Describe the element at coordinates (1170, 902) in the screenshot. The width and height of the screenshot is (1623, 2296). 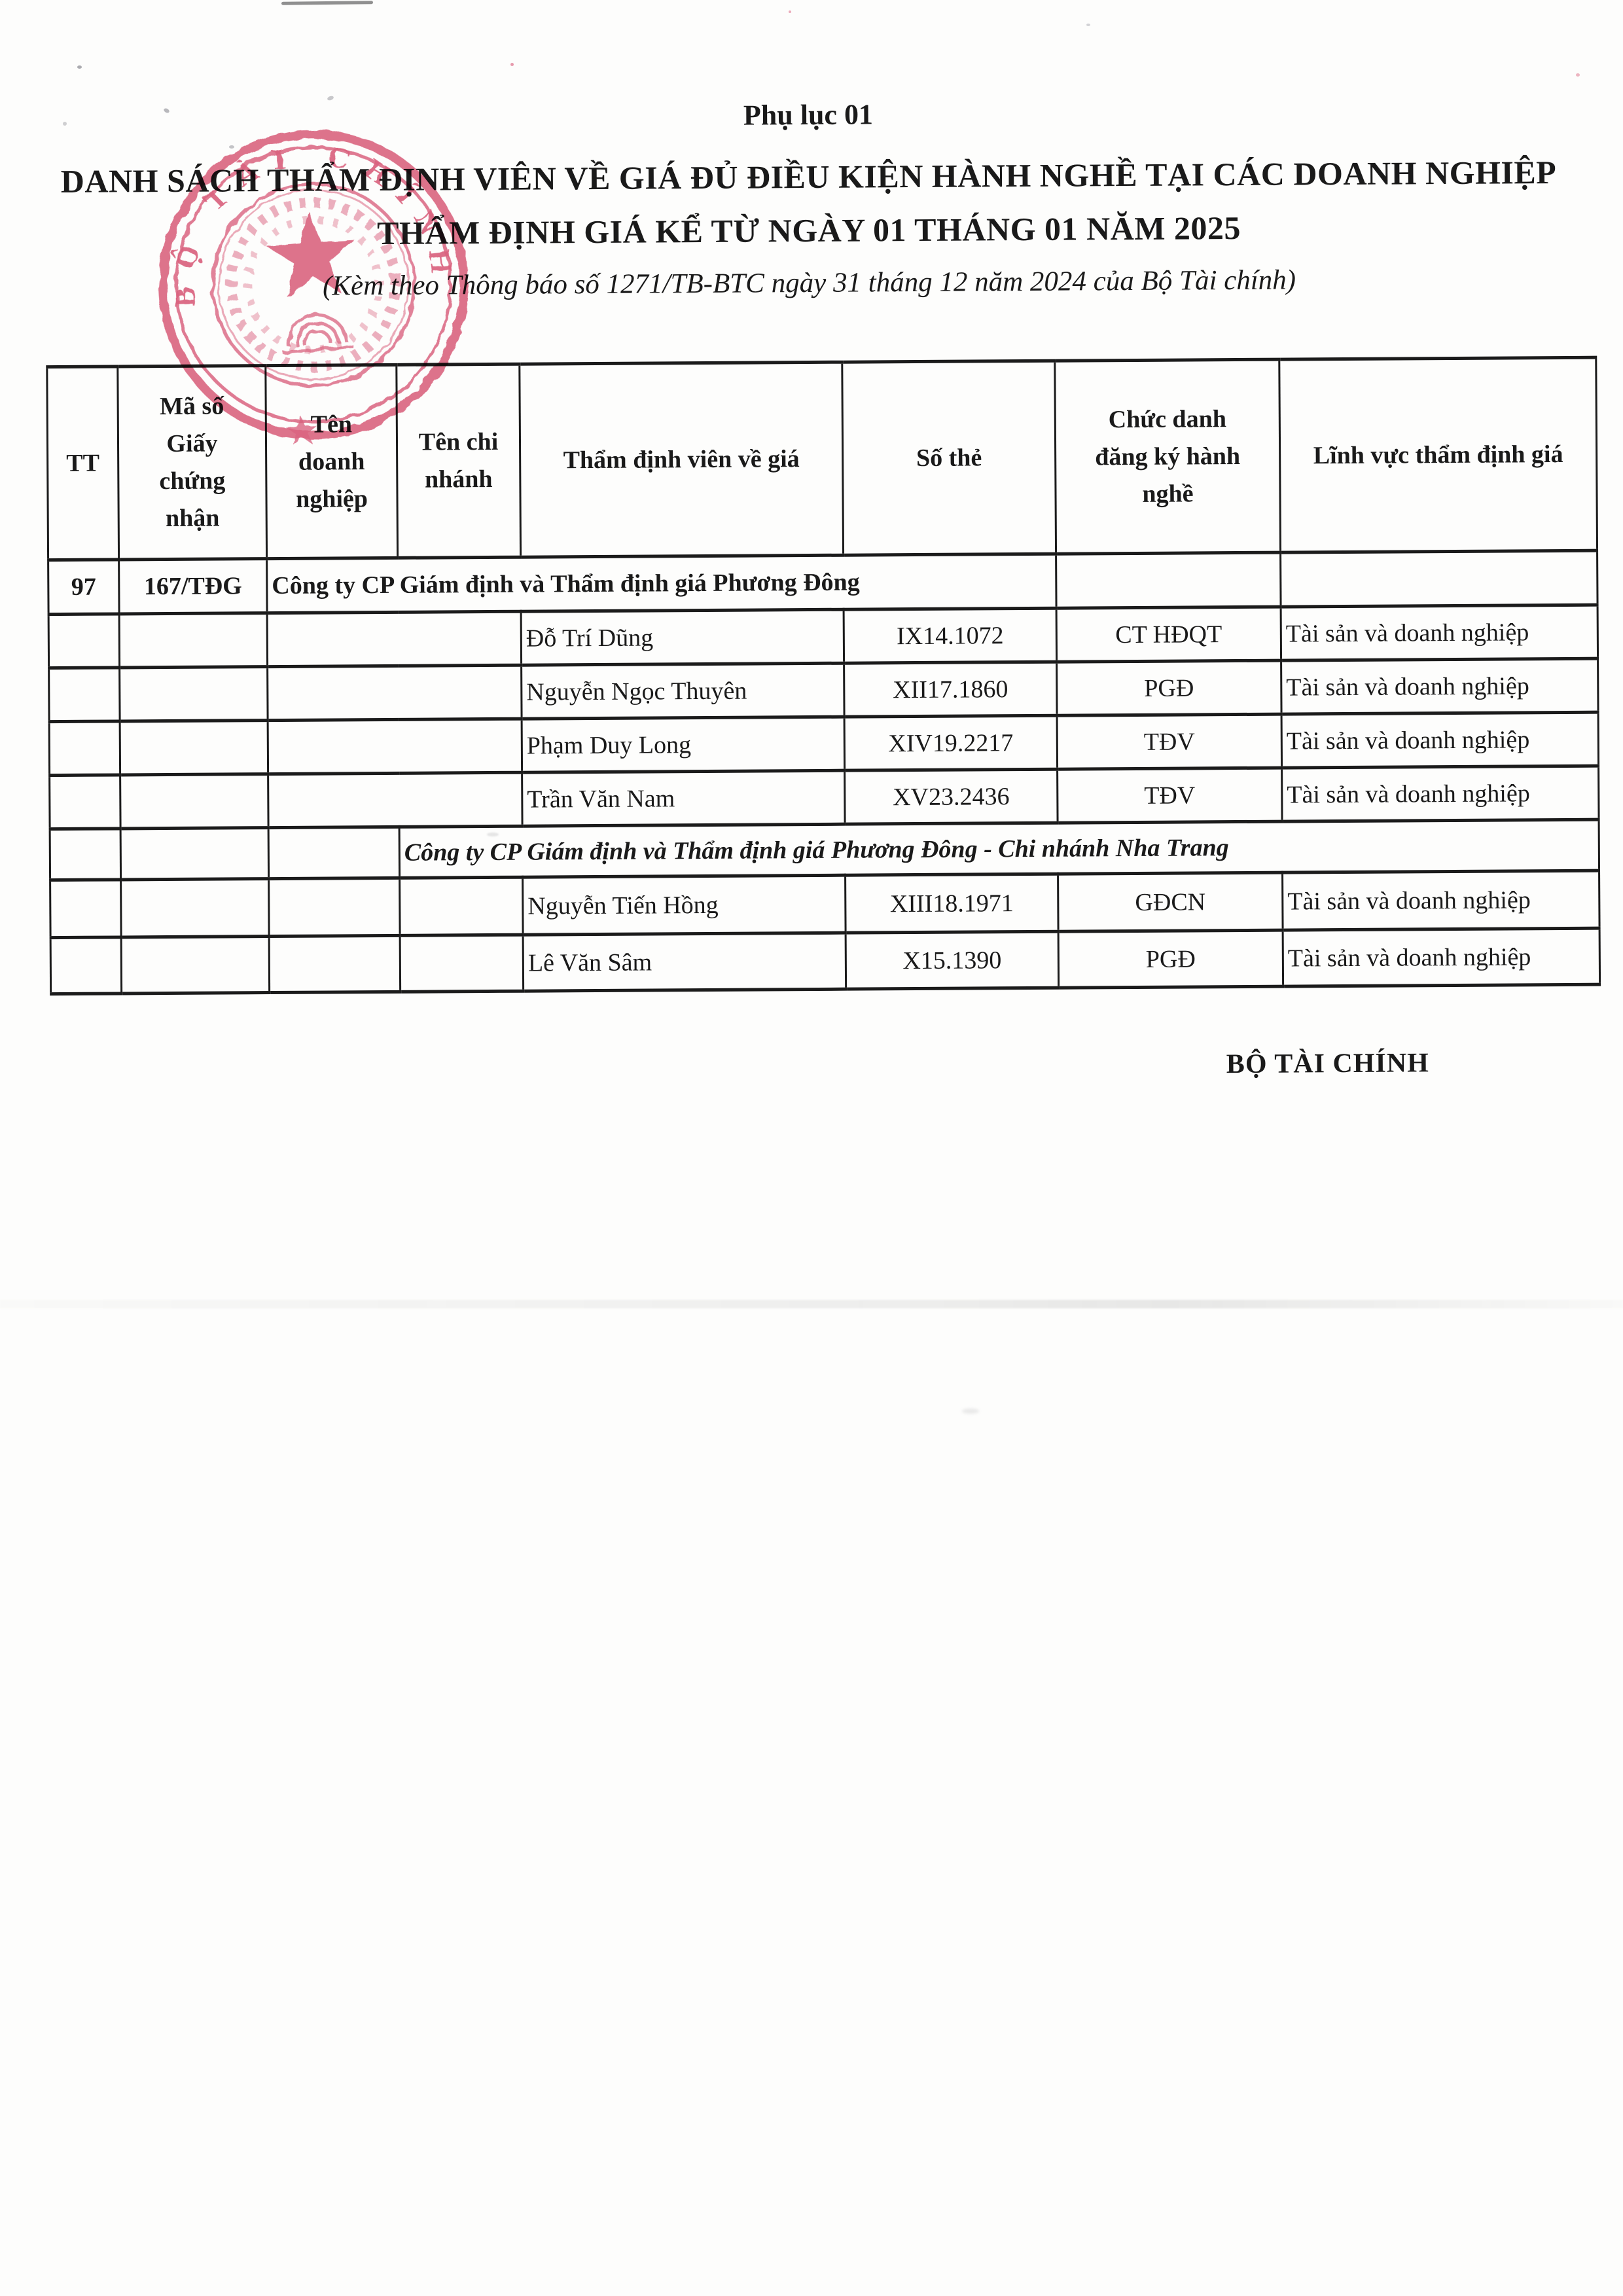
I see `cell-title: GĐCN` at that location.